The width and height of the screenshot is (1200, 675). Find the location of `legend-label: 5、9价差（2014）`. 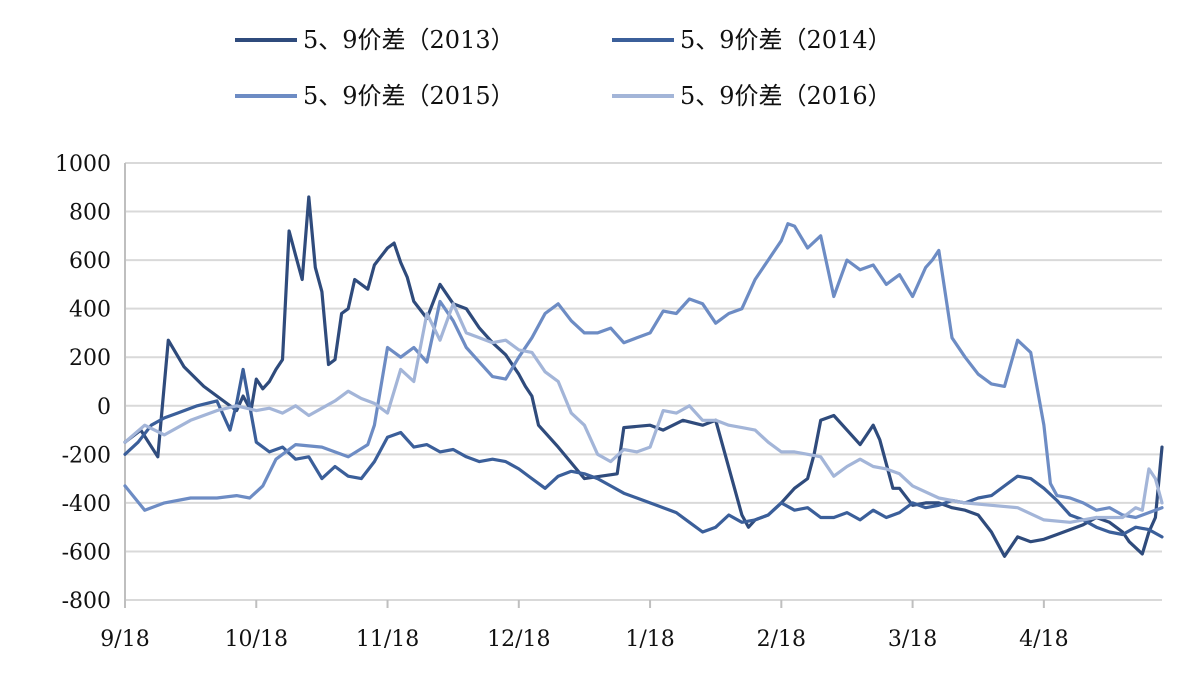

legend-label: 5、9价差（2014） is located at coordinates (786, 40).